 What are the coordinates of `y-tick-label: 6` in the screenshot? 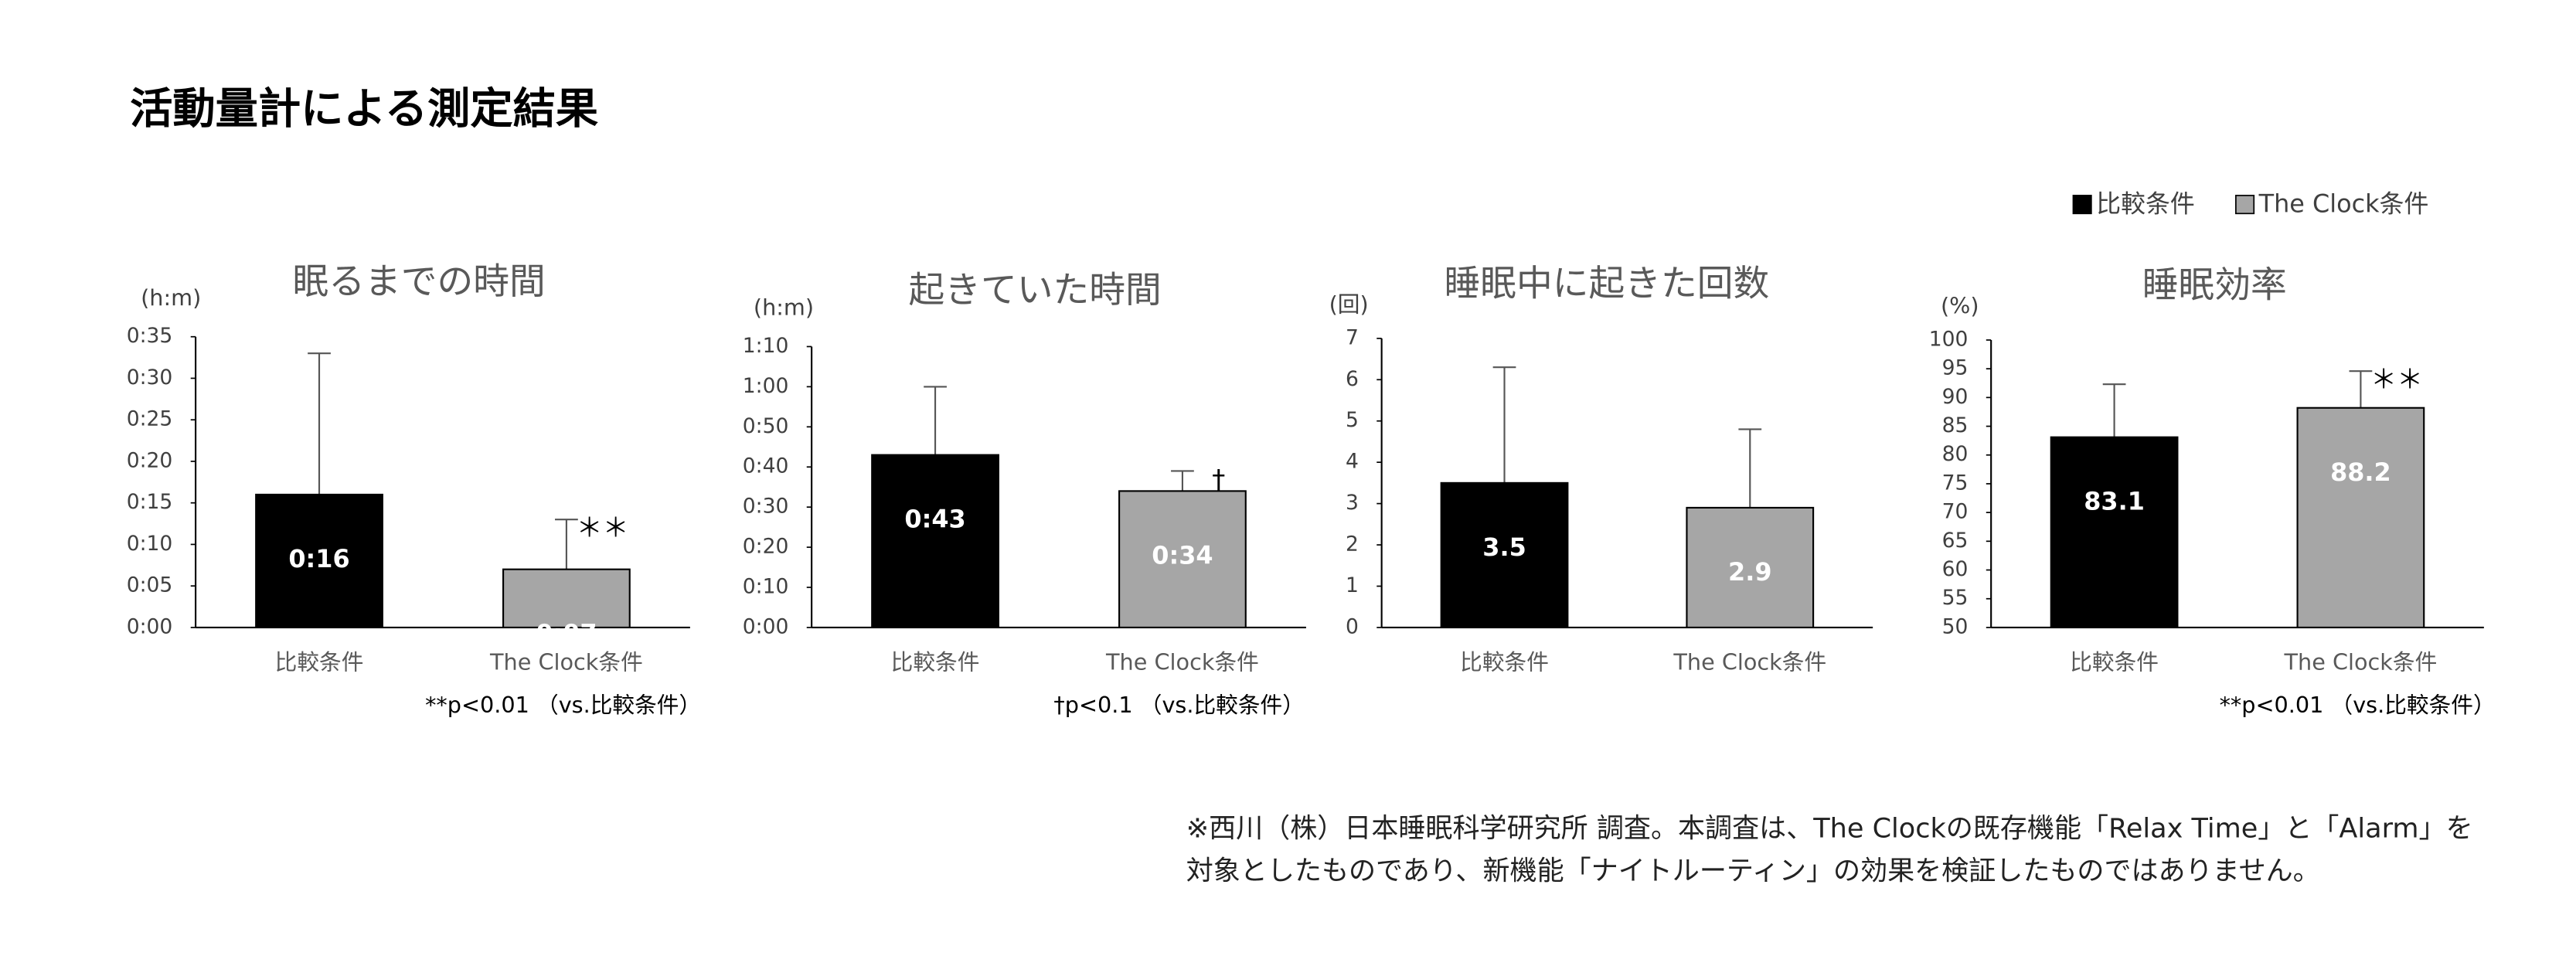 It's located at (1352, 379).